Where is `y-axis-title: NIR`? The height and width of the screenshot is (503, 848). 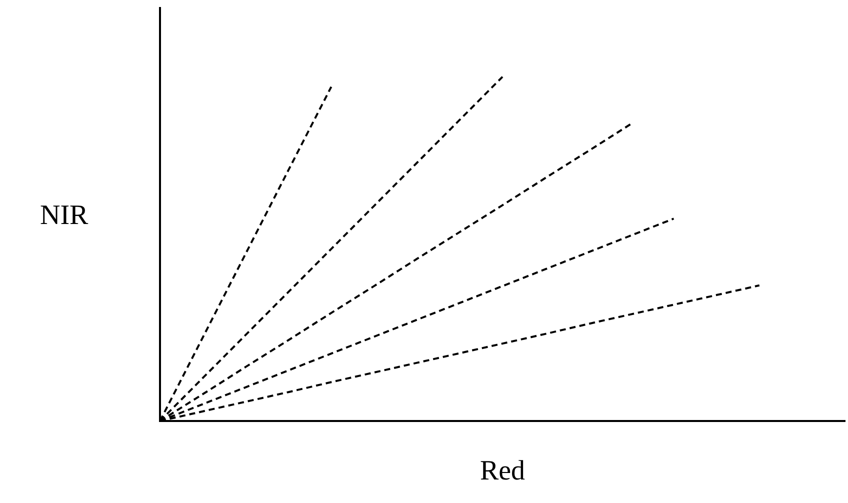
y-axis-title: NIR is located at coordinates (64, 216).